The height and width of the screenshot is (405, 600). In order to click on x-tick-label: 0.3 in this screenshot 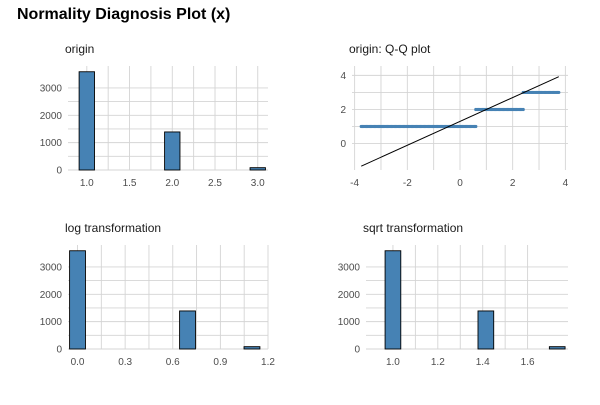, I will do `click(125, 362)`.